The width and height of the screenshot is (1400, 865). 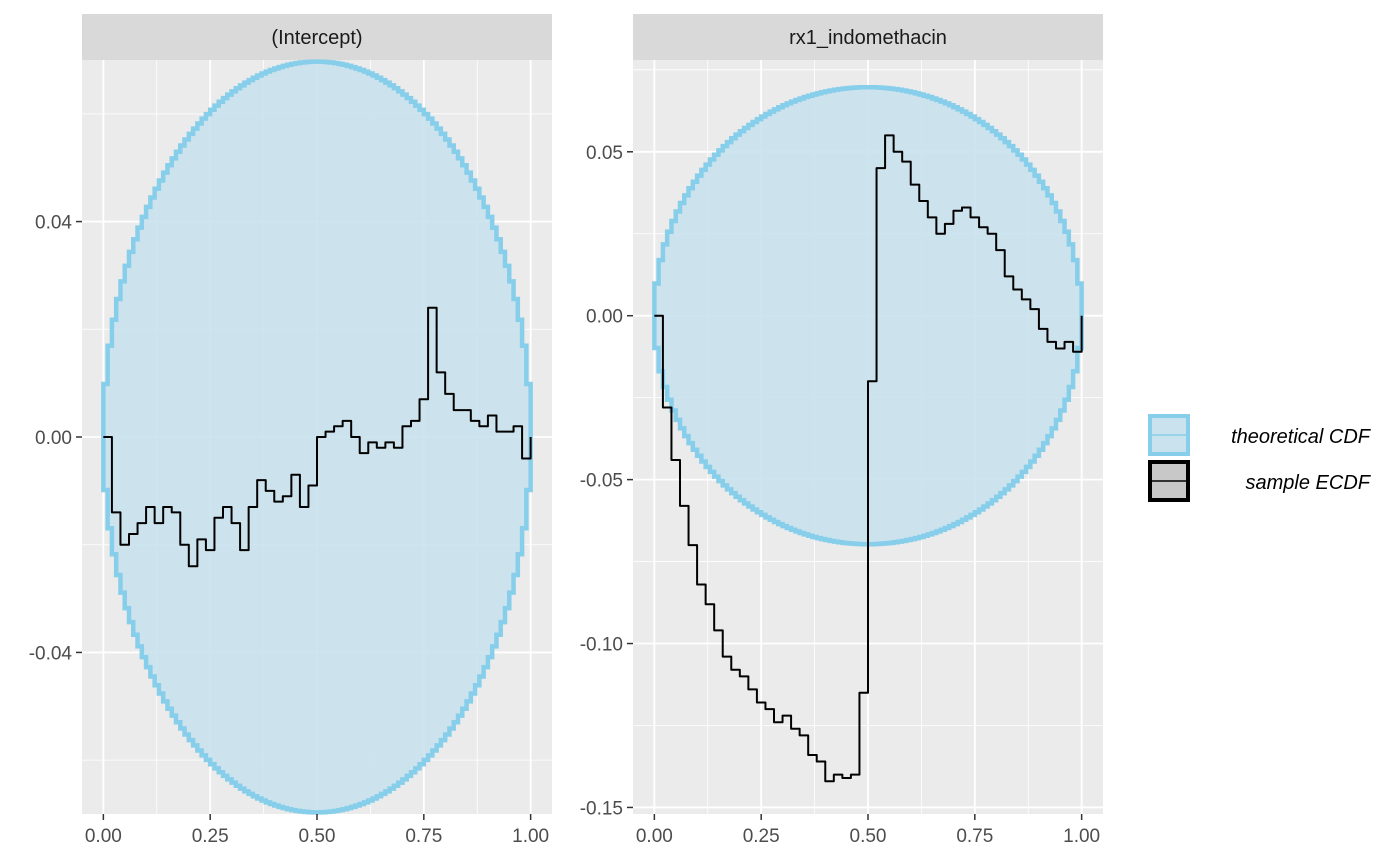 I want to click on y-tick-label: -0.10, so click(x=601, y=645).